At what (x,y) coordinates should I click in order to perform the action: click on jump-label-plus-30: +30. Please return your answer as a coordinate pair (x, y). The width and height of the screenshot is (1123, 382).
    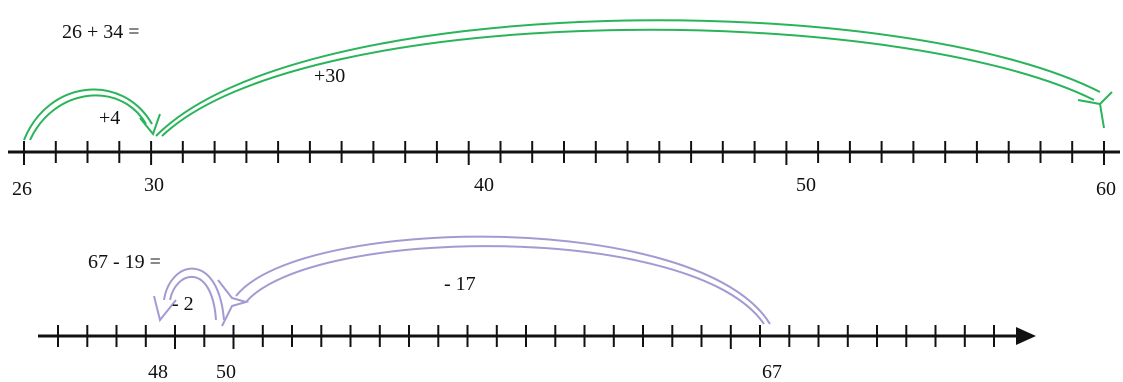
    Looking at the image, I should click on (329, 76).